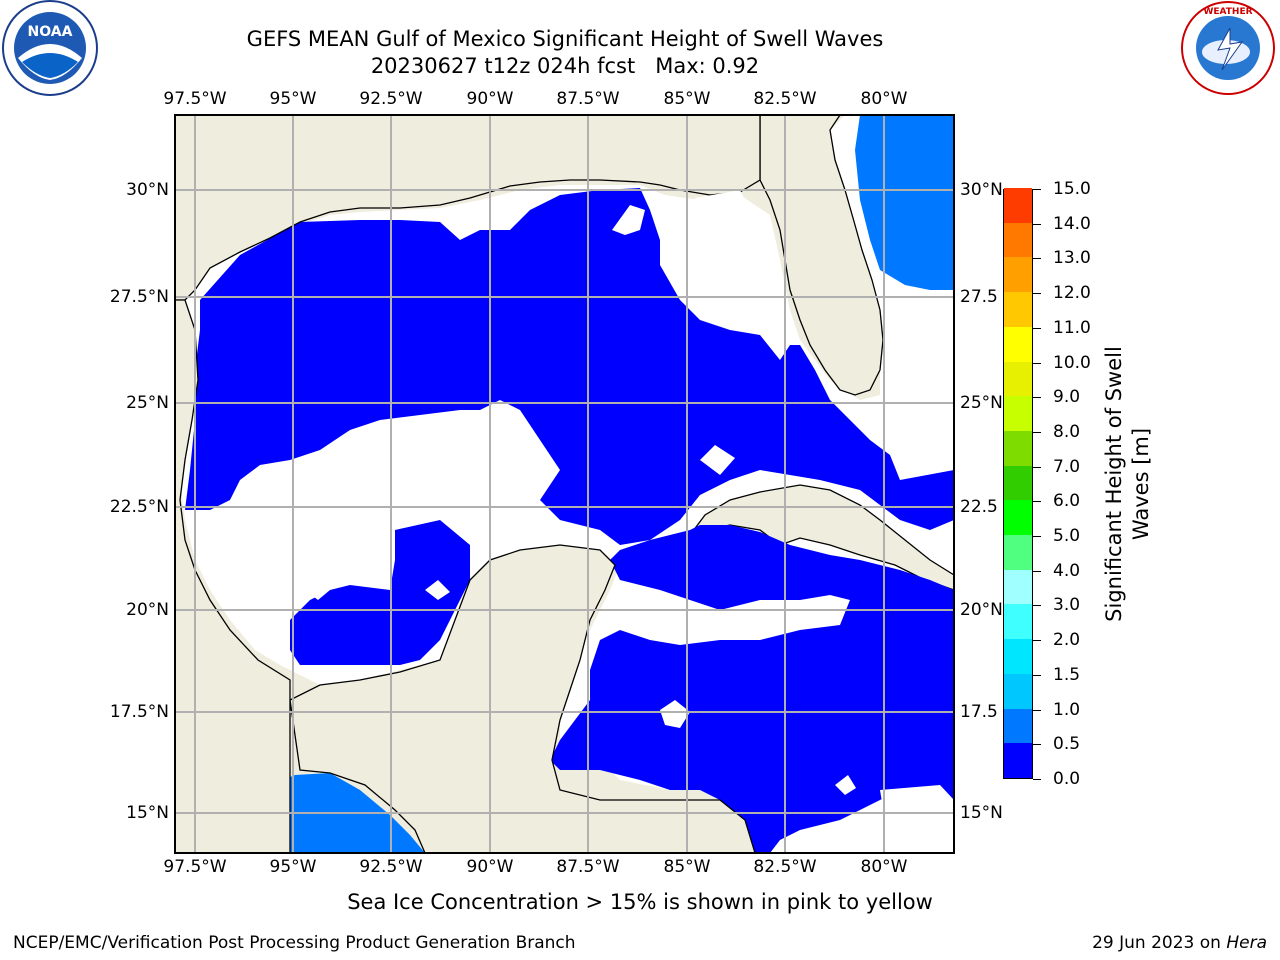  I want to click on credit-date: 29 Jun 2023 on Hera, so click(1179, 943).